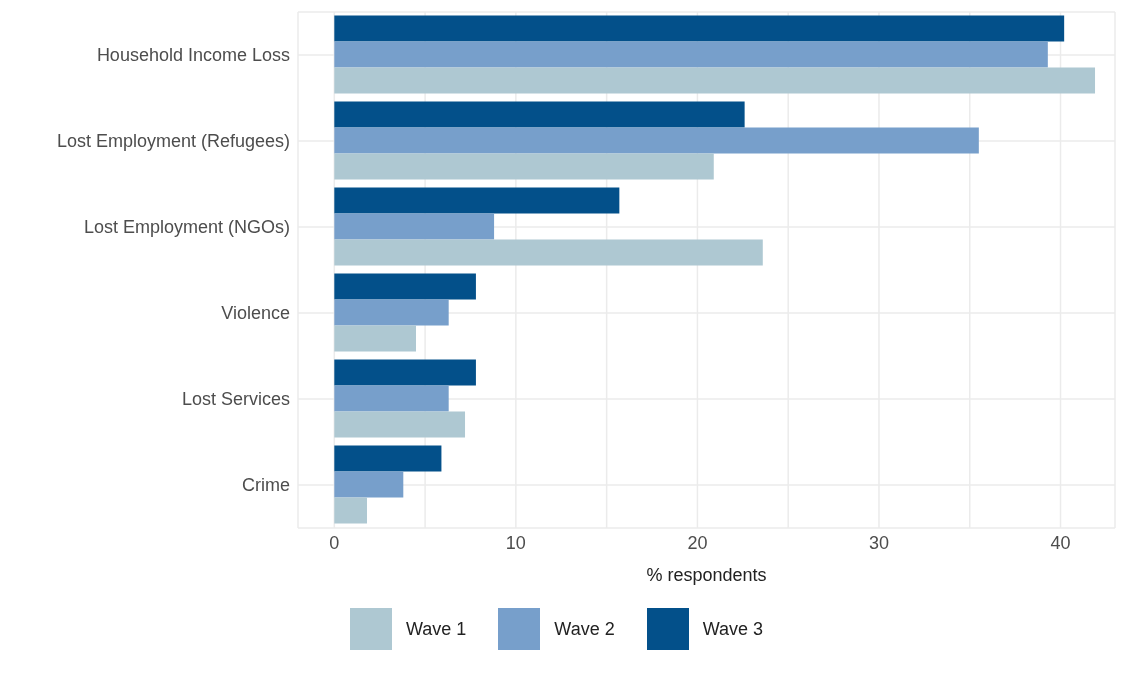 This screenshot has width=1127, height=677. I want to click on x-tick-label: 30, so click(878, 542).